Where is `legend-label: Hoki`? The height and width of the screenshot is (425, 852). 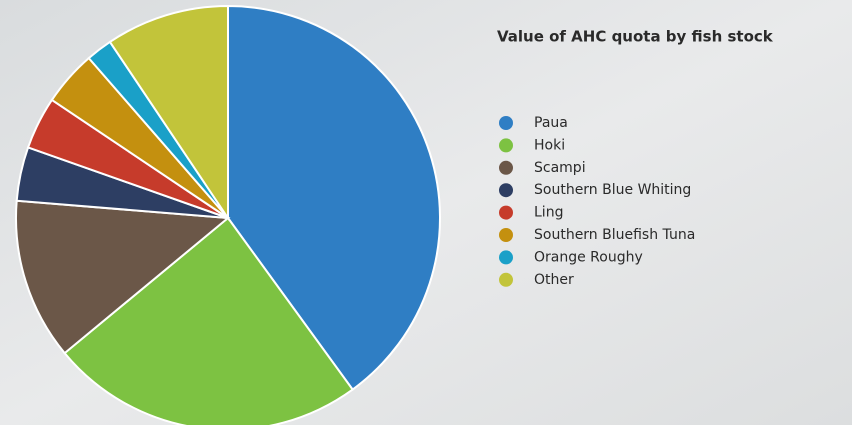 legend-label: Hoki is located at coordinates (549, 145).